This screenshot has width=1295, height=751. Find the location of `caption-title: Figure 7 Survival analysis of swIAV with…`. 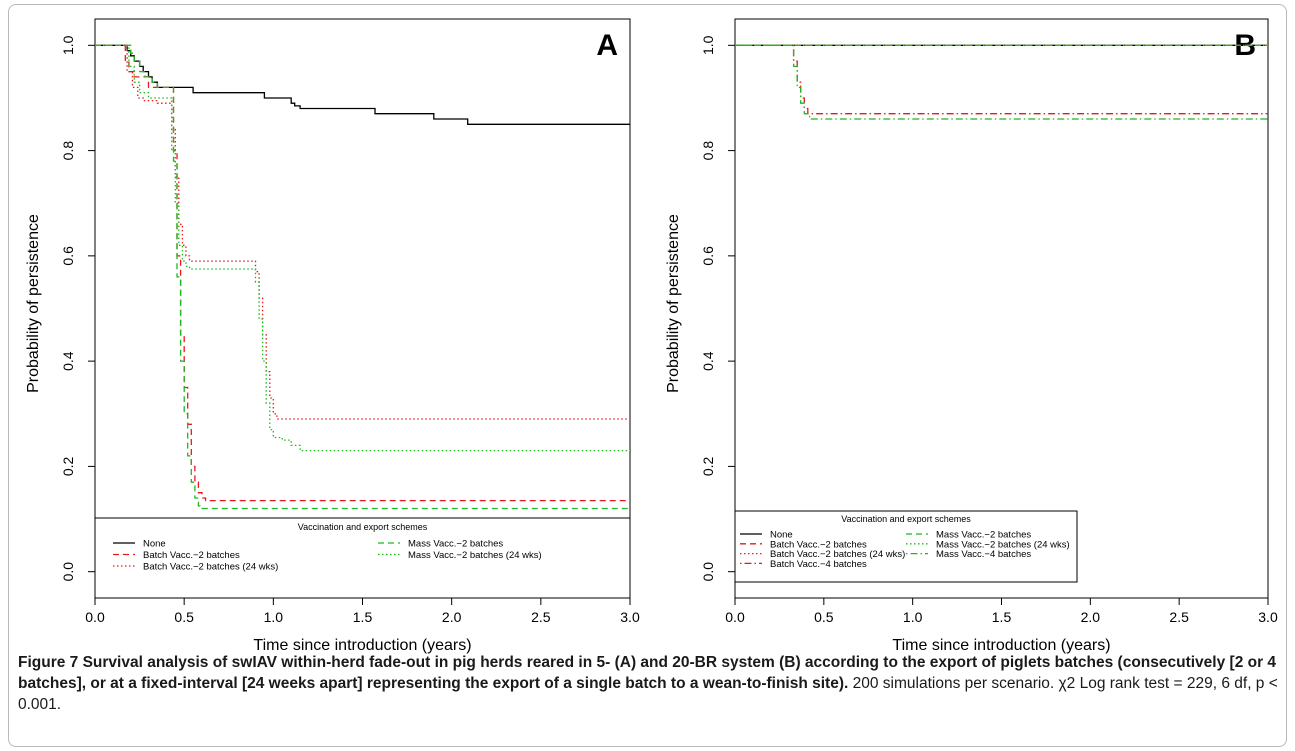

caption-title: Figure 7 Survival analysis of swIAV with… is located at coordinates (647, 673).